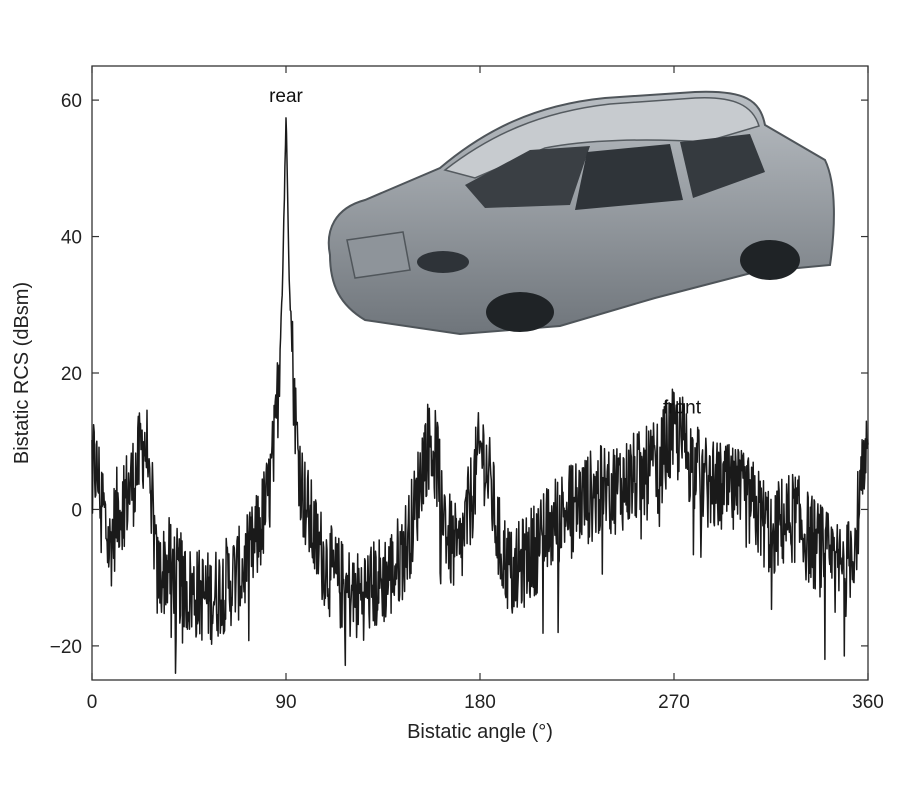  What do you see at coordinates (378, 255) in the screenshot?
I see `car-grille` at bounding box center [378, 255].